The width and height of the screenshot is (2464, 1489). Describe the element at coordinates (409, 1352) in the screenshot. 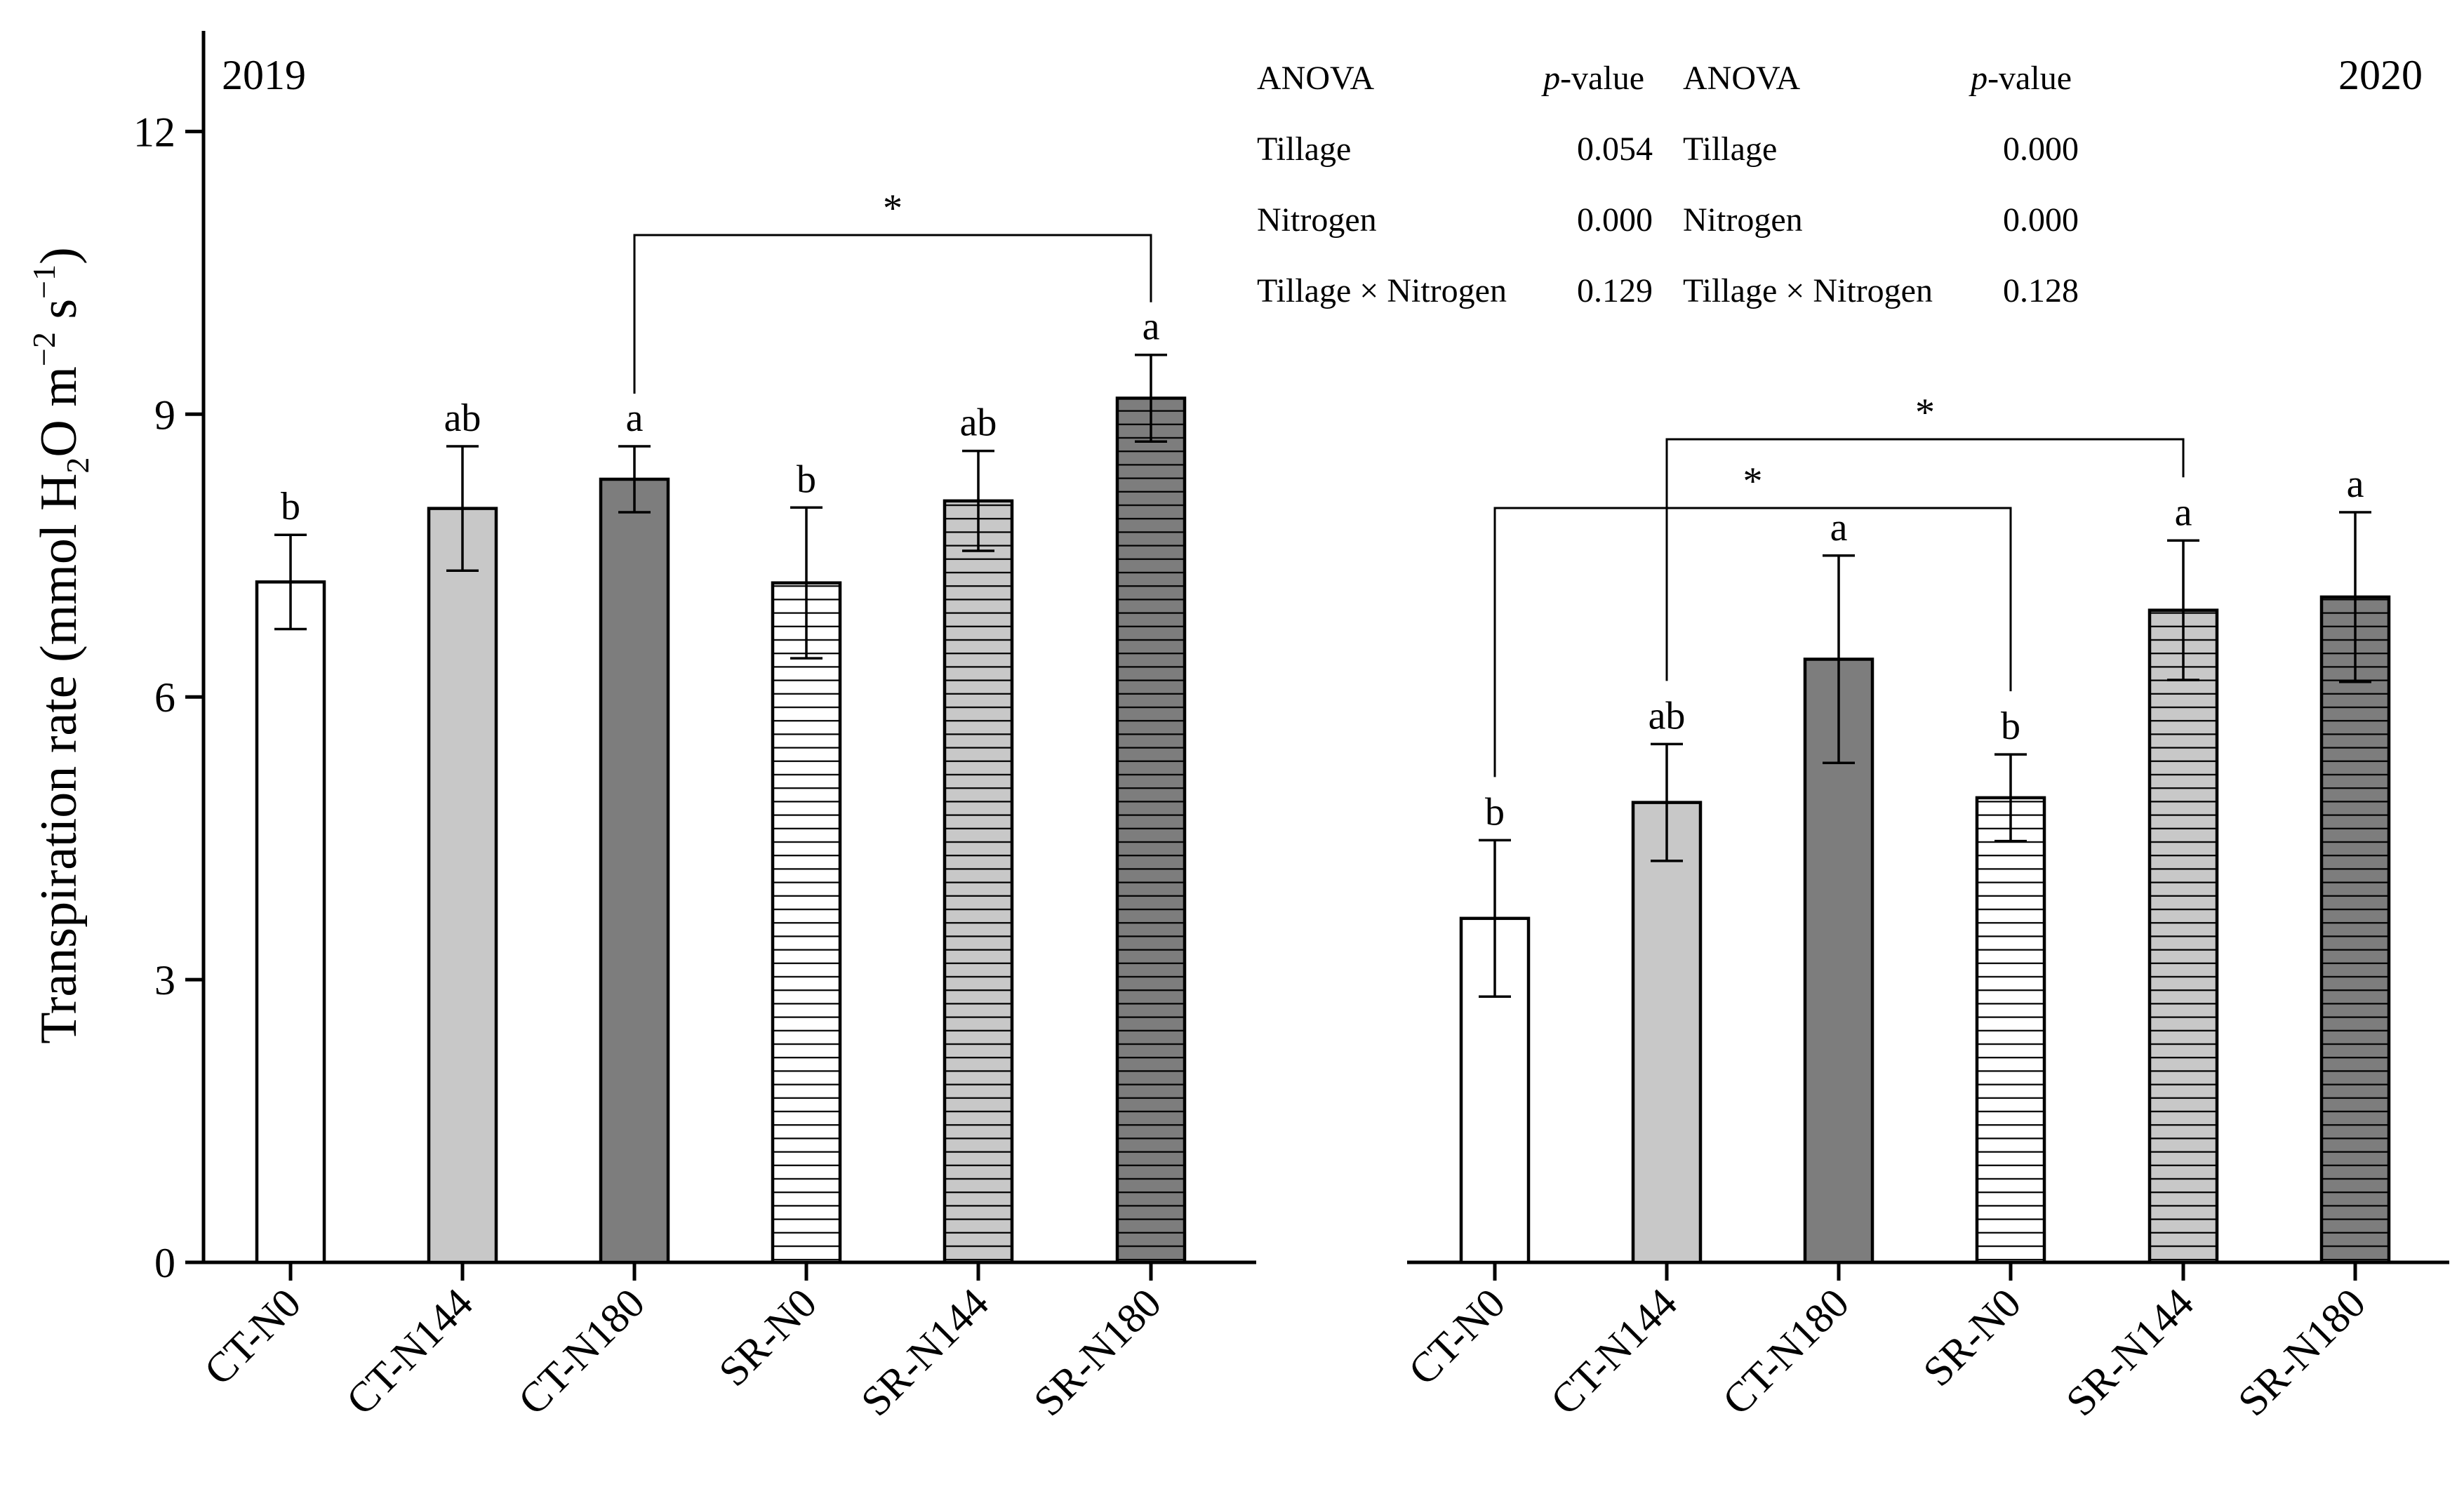

I see `x-category-label-2019: CT-N144` at that location.